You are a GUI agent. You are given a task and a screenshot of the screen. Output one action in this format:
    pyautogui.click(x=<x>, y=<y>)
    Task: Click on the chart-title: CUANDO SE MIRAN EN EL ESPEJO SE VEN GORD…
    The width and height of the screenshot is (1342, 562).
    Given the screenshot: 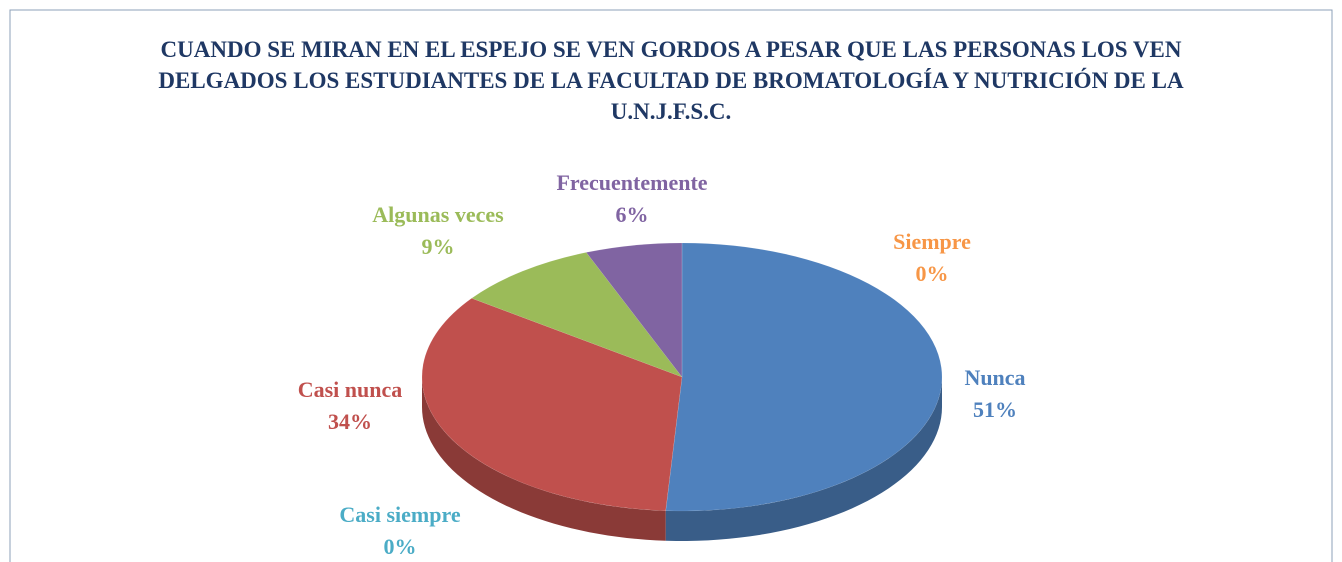 What is the action you would take?
    pyautogui.click(x=671, y=80)
    